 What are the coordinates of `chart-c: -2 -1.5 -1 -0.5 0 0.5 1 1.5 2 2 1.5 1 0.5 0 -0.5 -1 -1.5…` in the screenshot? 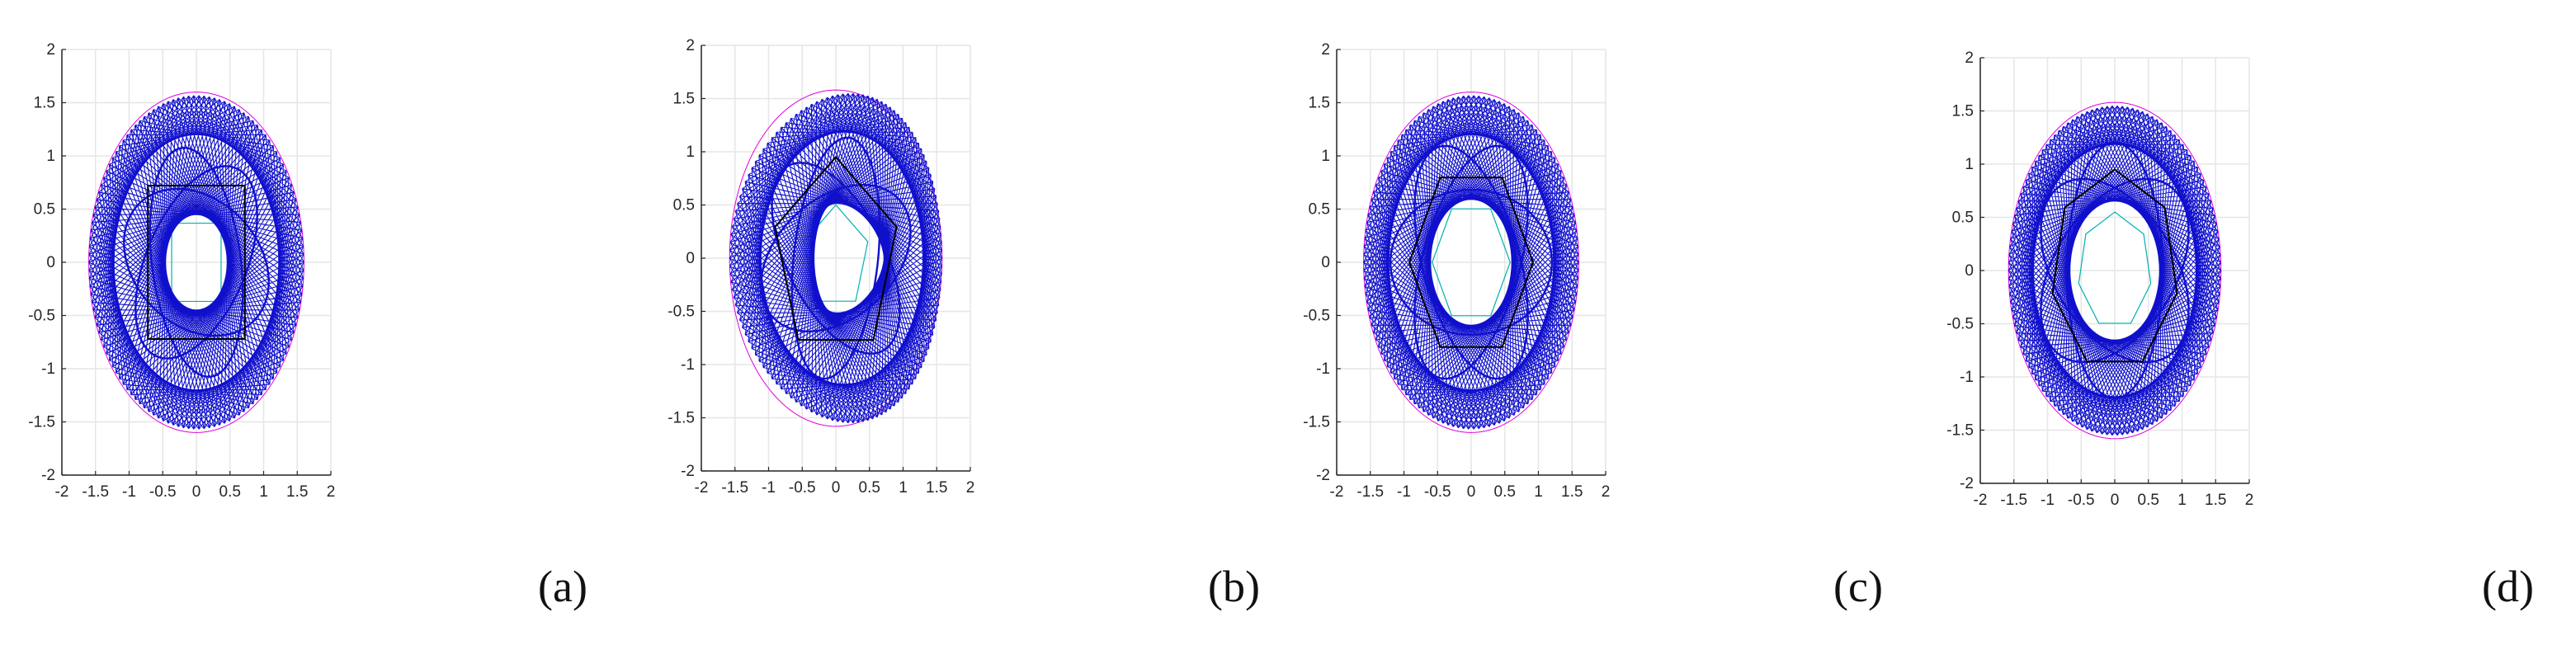 It's located at (1457, 271).